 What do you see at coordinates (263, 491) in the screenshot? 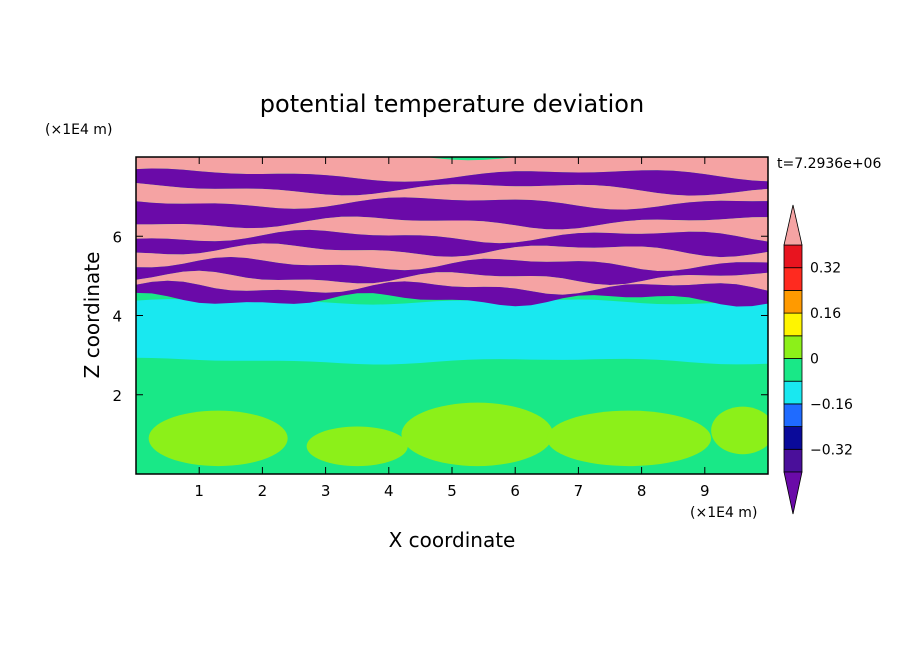
I see `x-tick-label: 2` at bounding box center [263, 491].